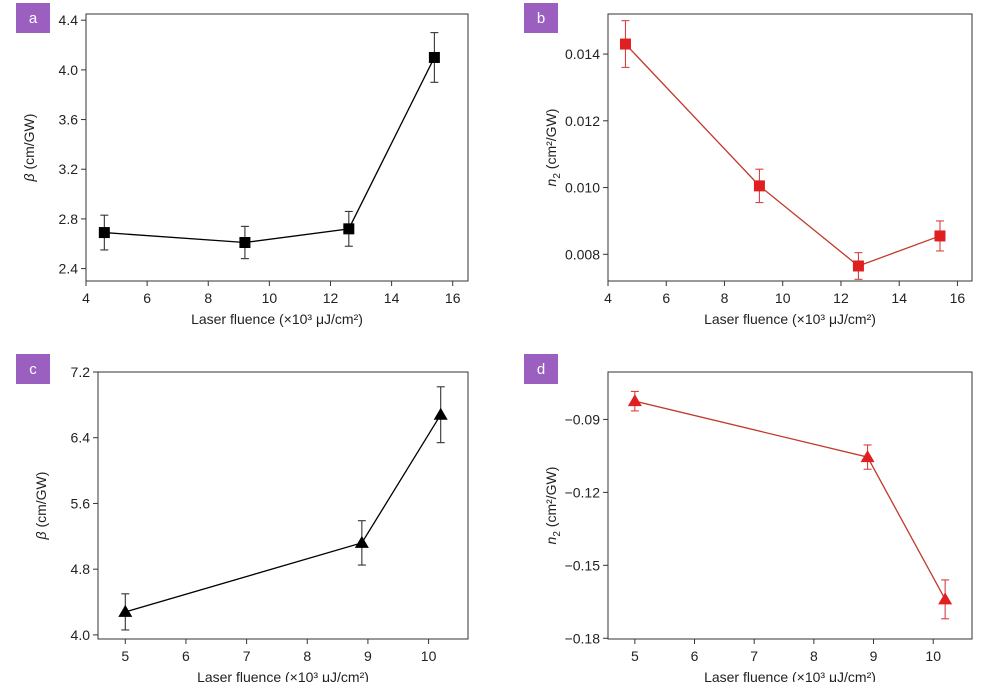 The image size is (989, 682). I want to click on y-tick-label: 0.010, so click(582, 188).